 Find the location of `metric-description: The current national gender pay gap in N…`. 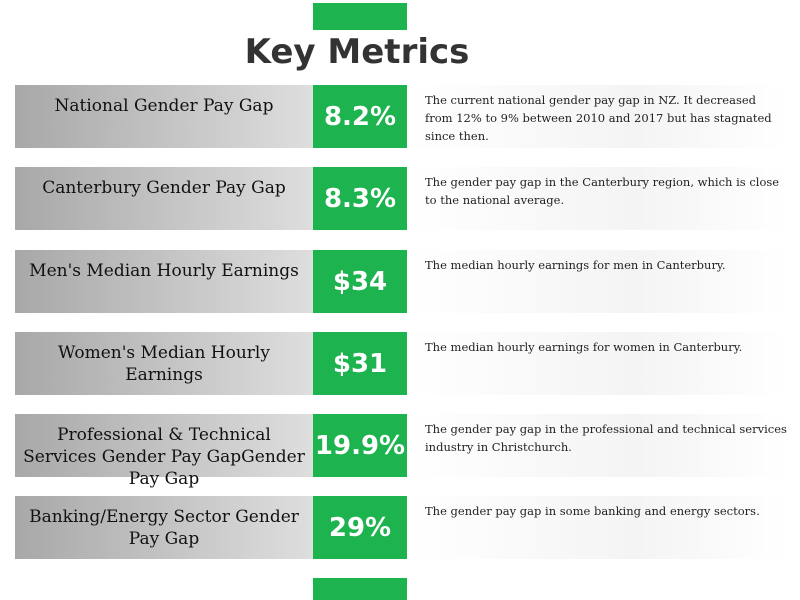

metric-description: The current national gender pay gap in N… is located at coordinates (597, 116).